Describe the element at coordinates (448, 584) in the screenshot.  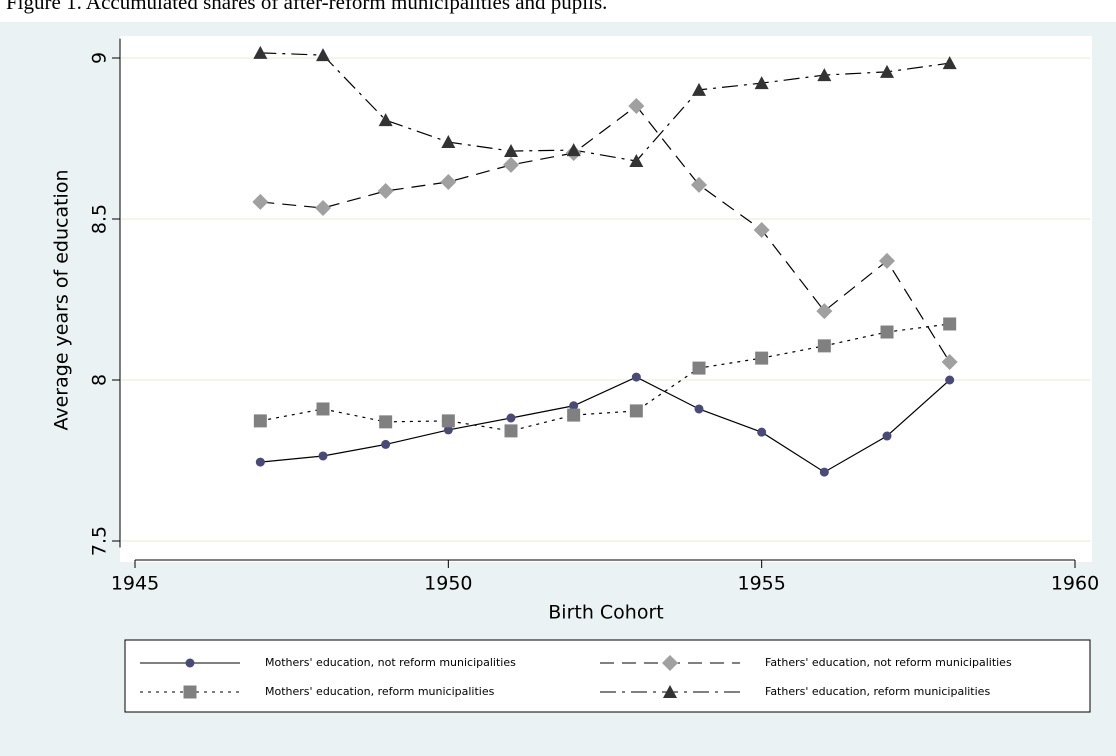
I see `x-tick-label: 1950` at that location.